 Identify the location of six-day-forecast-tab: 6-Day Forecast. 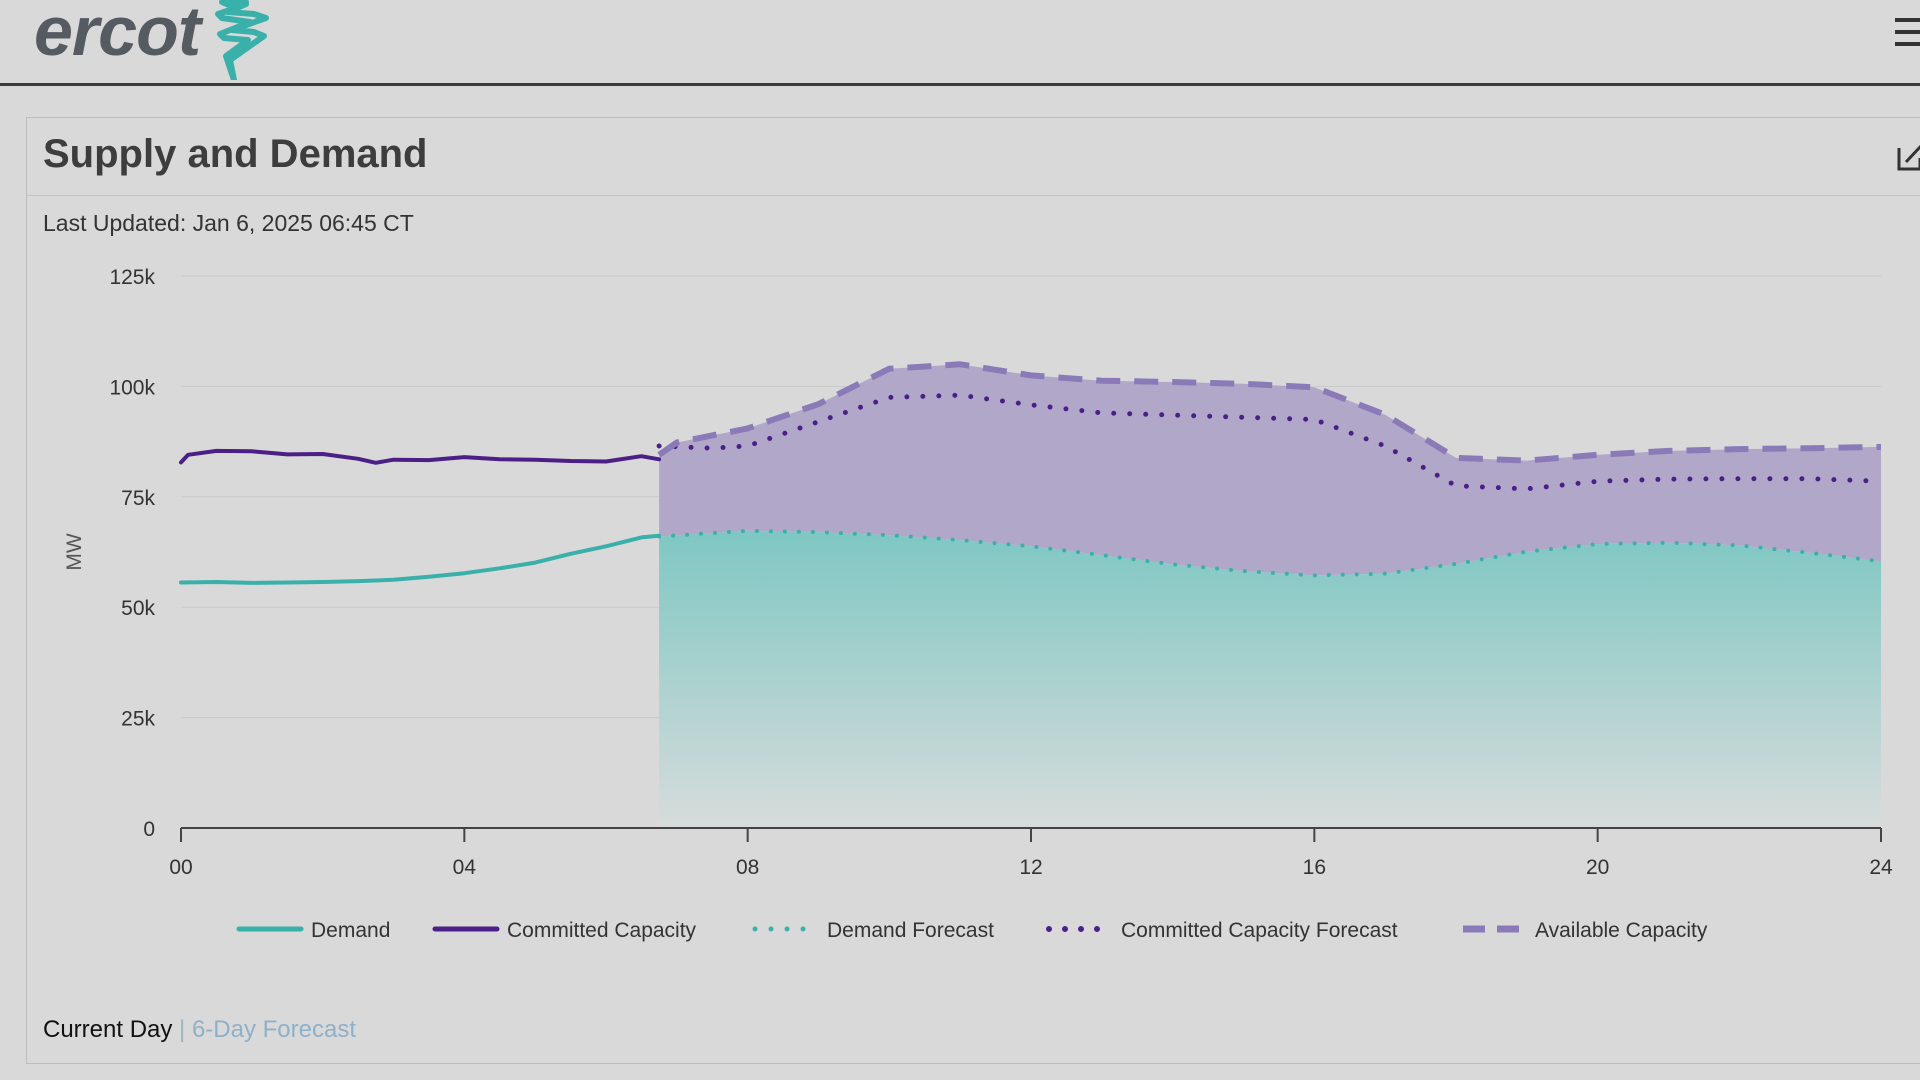
(274, 1029).